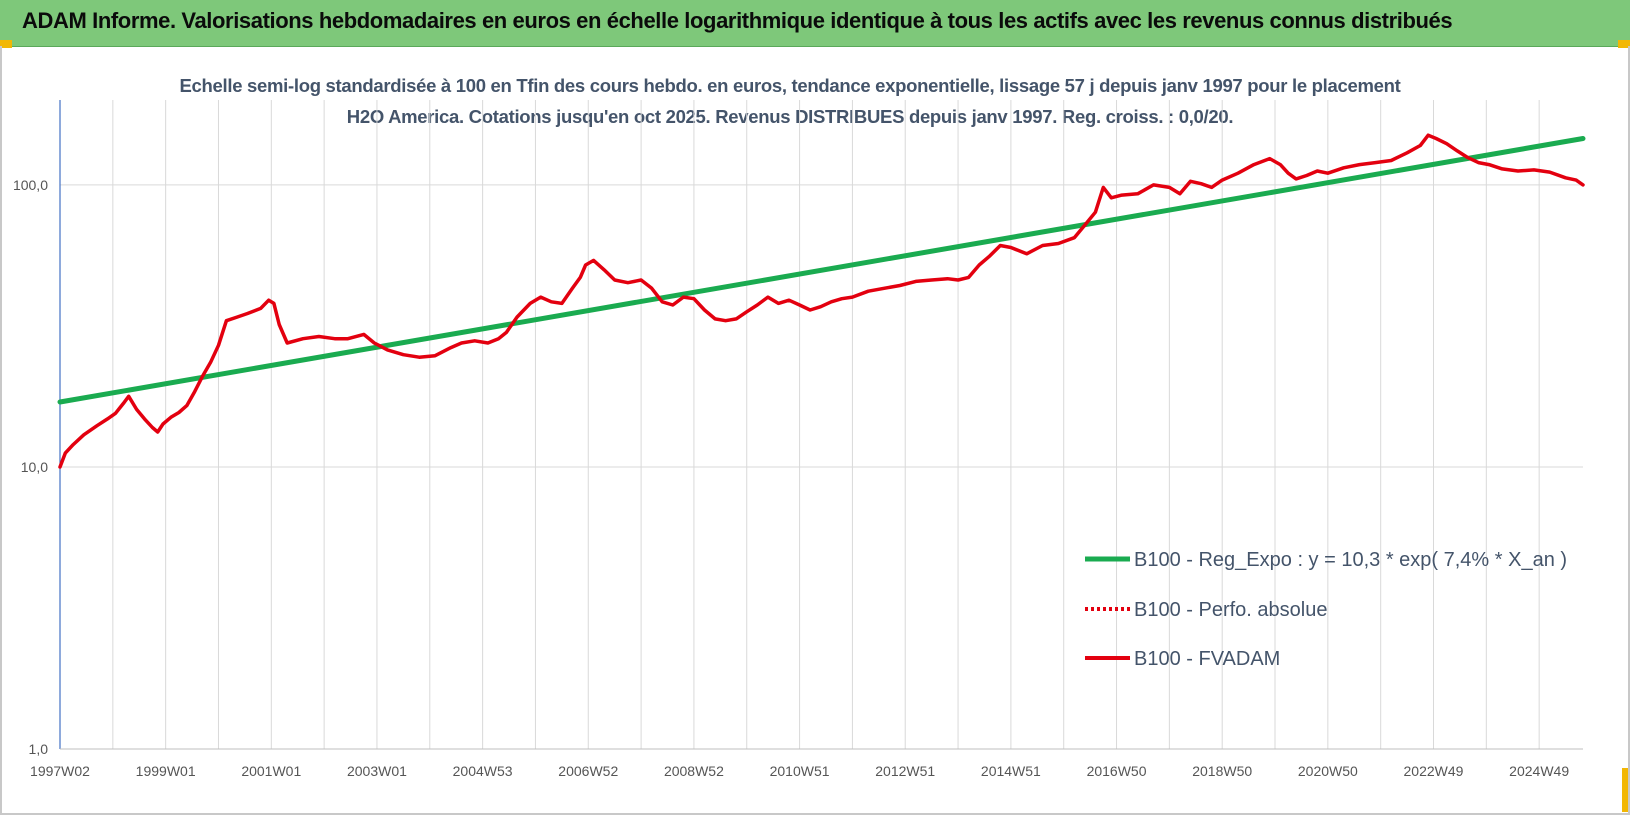  I want to click on x-tick-label: 2022W49, so click(1434, 771).